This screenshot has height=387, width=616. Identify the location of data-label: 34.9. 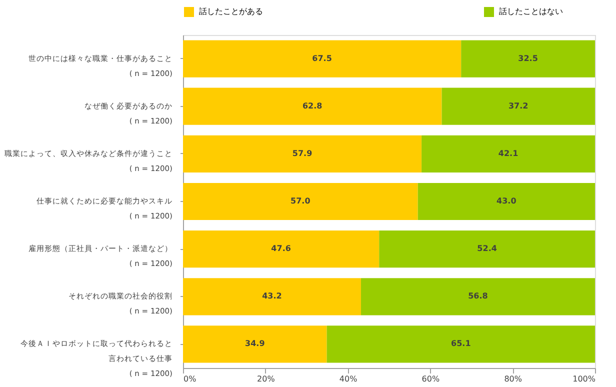
(255, 343).